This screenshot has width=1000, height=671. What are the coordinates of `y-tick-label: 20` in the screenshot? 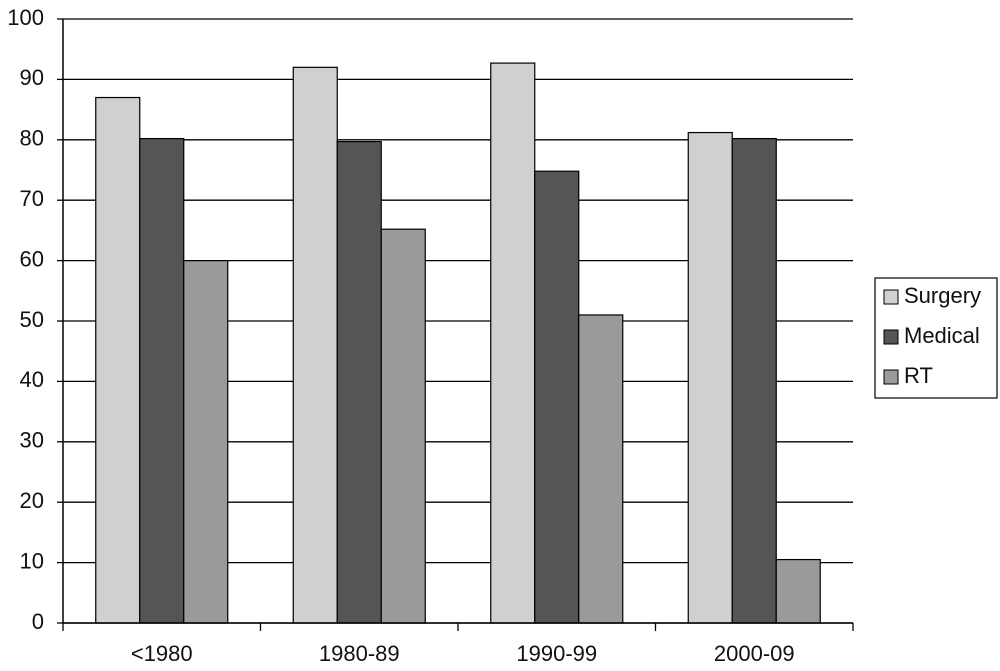 It's located at (32, 500).